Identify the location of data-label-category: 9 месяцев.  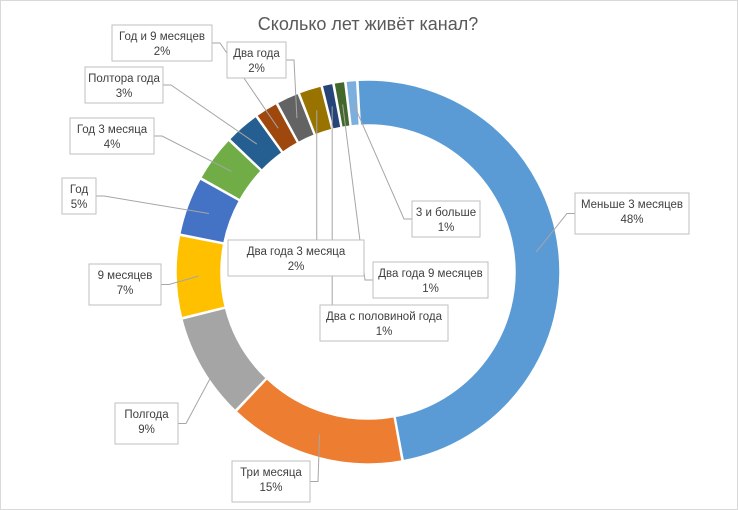
(125, 276).